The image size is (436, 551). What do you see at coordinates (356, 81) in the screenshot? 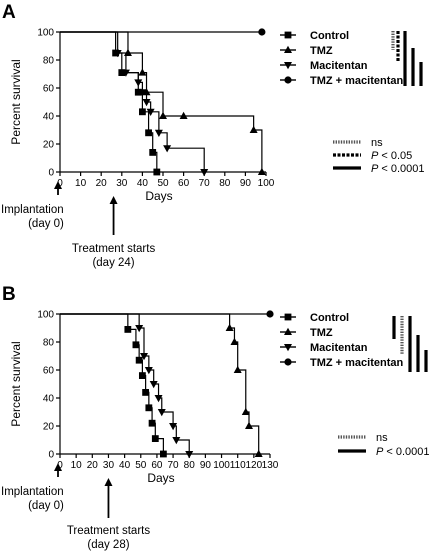
I see `legend-label: TMZ + macitentan` at bounding box center [356, 81].